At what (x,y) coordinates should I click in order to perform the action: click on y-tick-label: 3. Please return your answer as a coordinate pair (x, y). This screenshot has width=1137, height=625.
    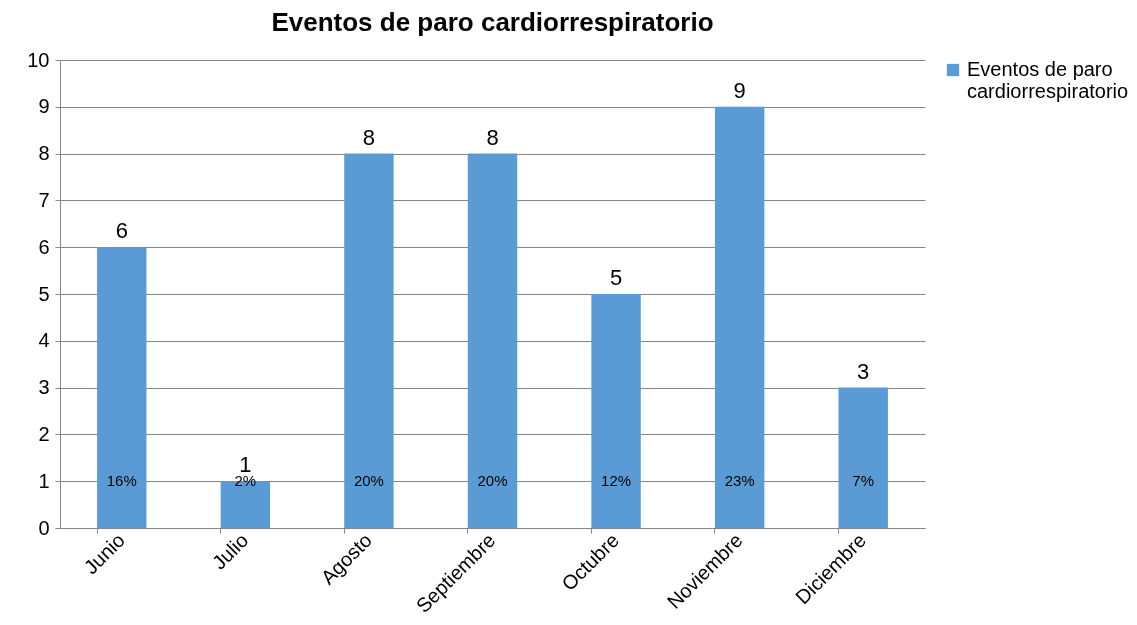
    Looking at the image, I should click on (44, 387).